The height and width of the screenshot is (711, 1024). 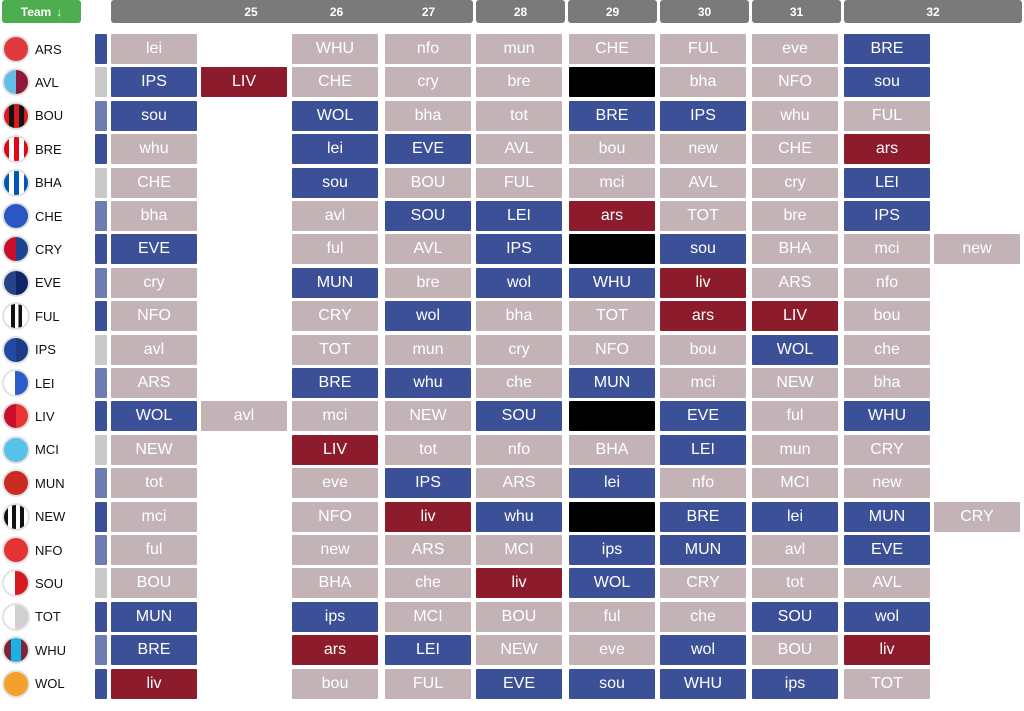 What do you see at coordinates (45, 183) in the screenshot?
I see `team-row-bha: BHA` at bounding box center [45, 183].